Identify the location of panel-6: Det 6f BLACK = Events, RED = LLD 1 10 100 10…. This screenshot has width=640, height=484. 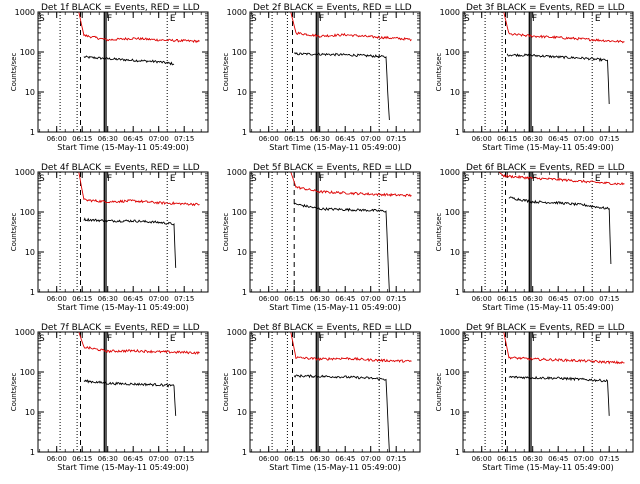
(534, 237).